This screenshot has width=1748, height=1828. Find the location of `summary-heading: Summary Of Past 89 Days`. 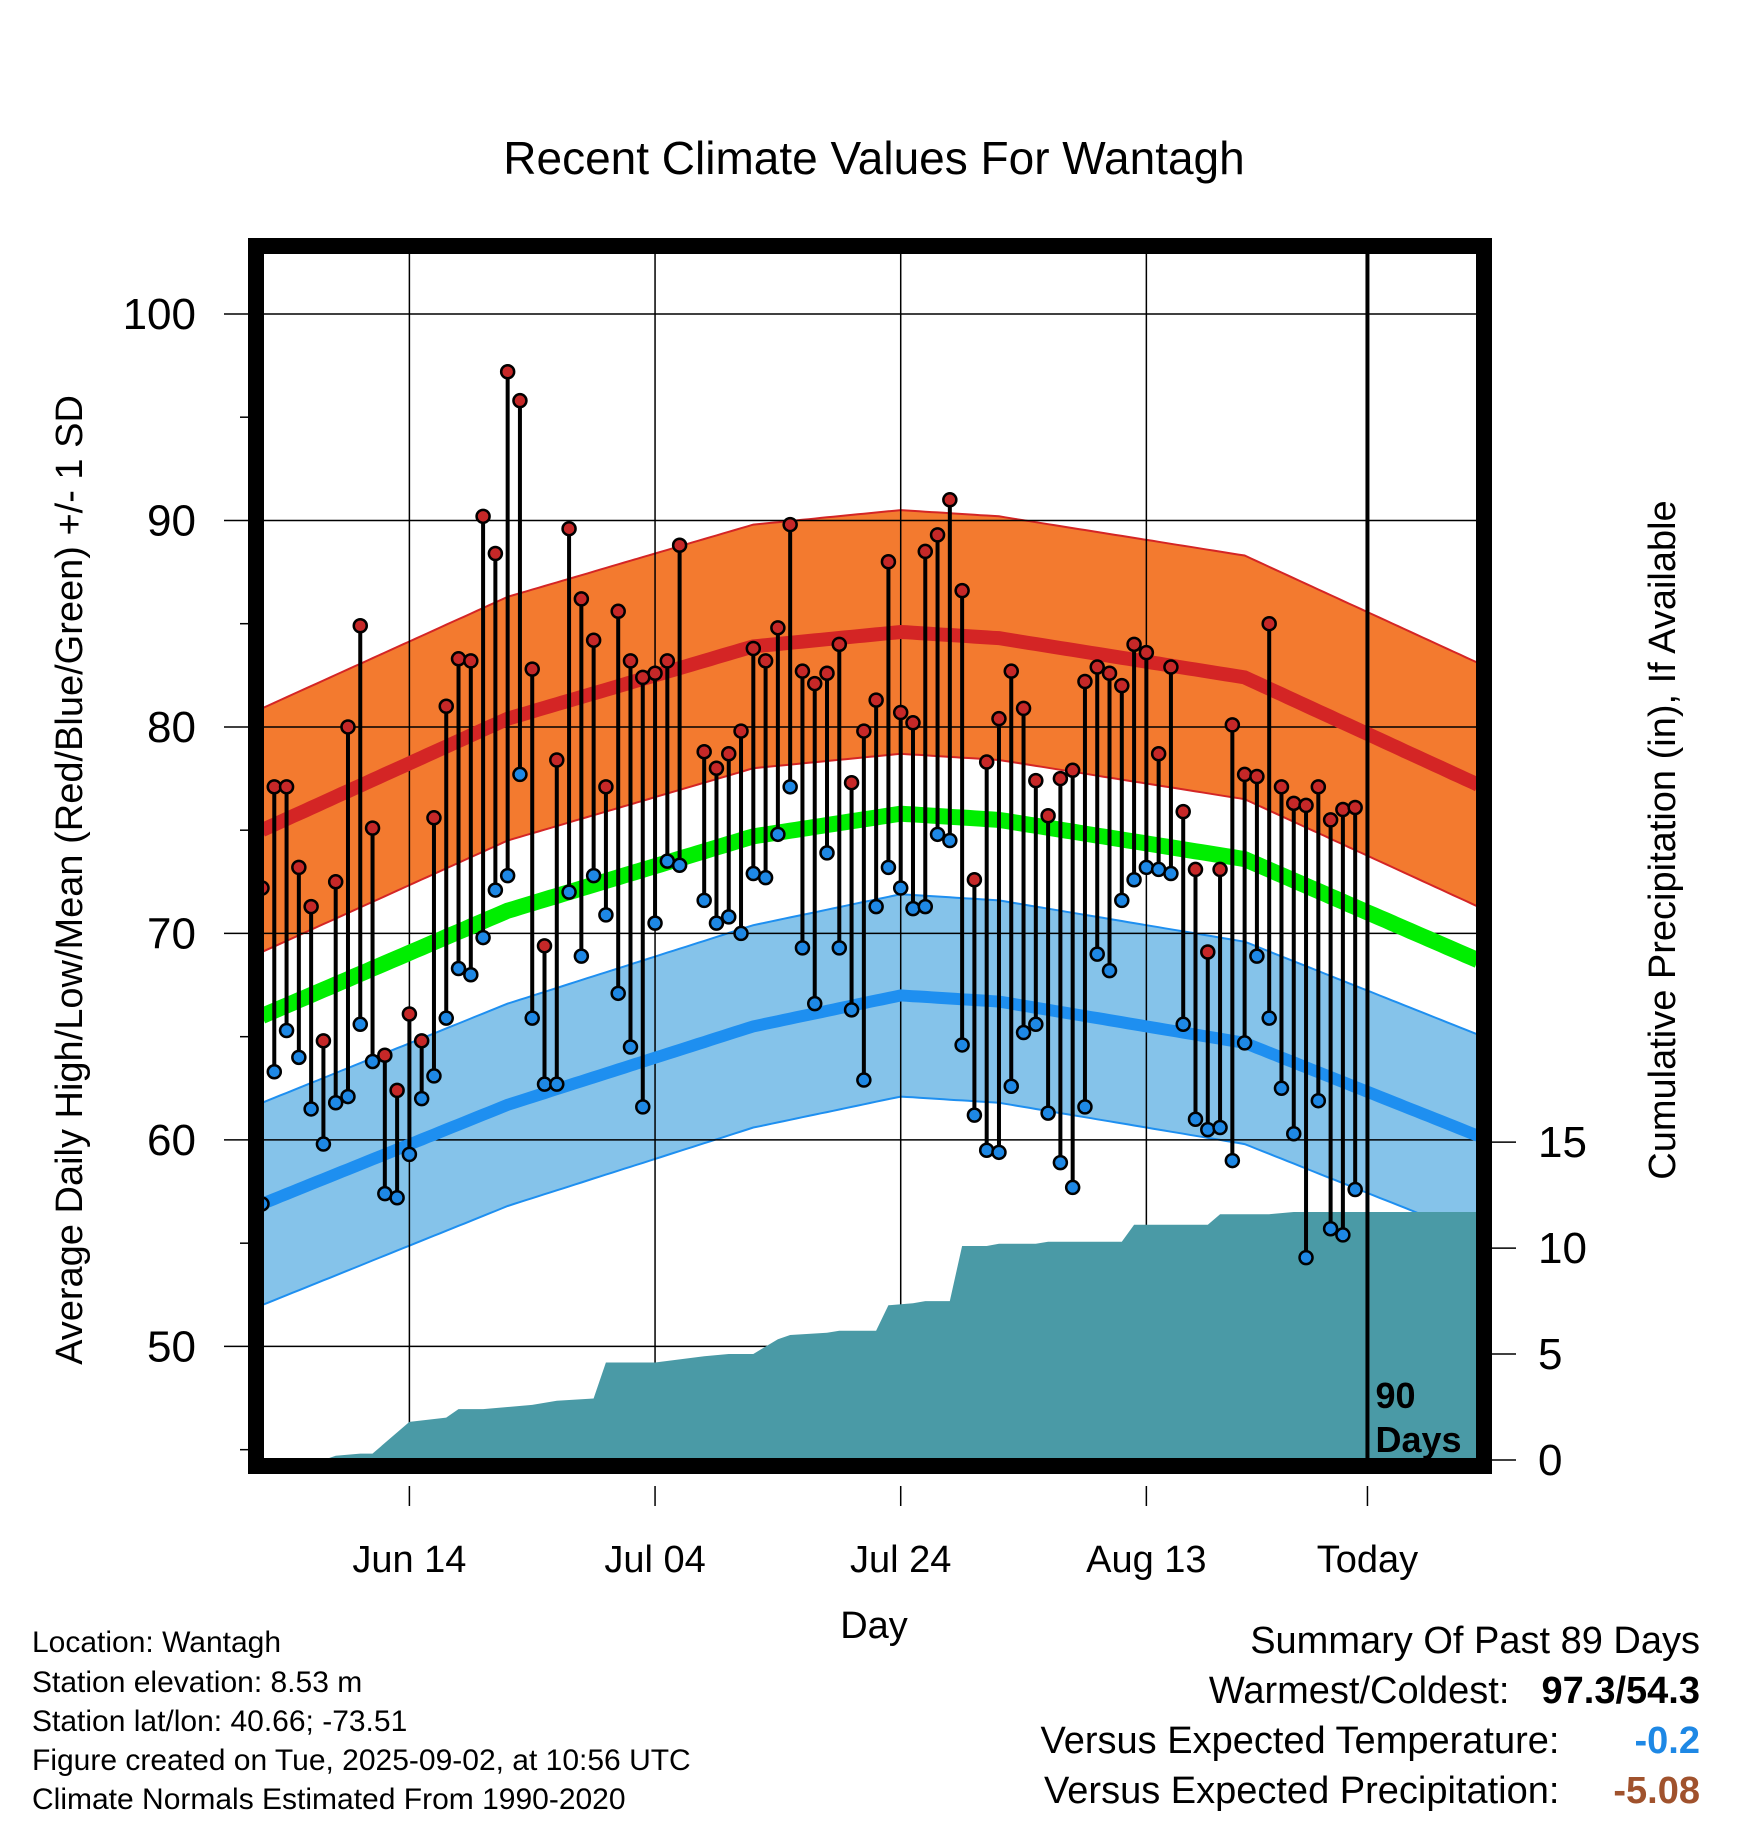

summary-heading: Summary Of Past 89 Days is located at coordinates (1475, 1641).